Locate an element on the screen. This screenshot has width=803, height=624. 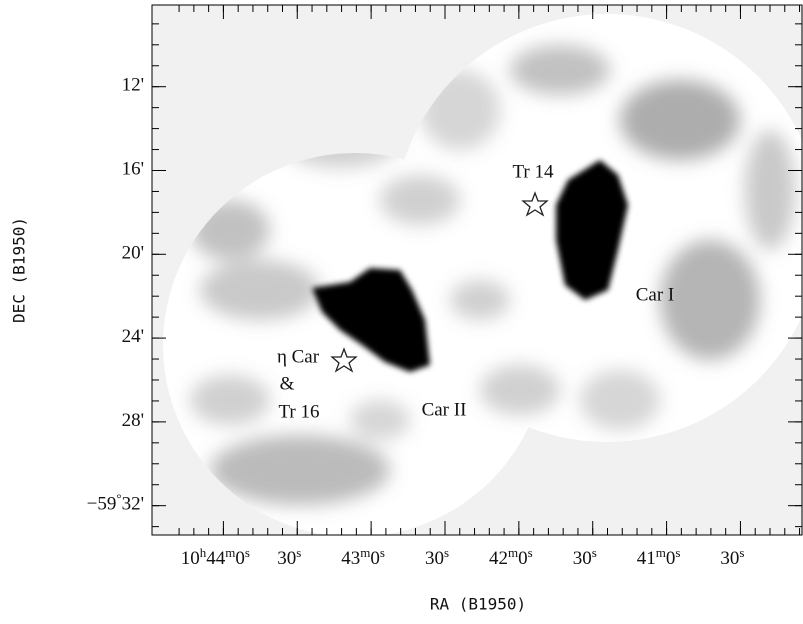
annotation: Tr 16 is located at coordinates (298, 411).